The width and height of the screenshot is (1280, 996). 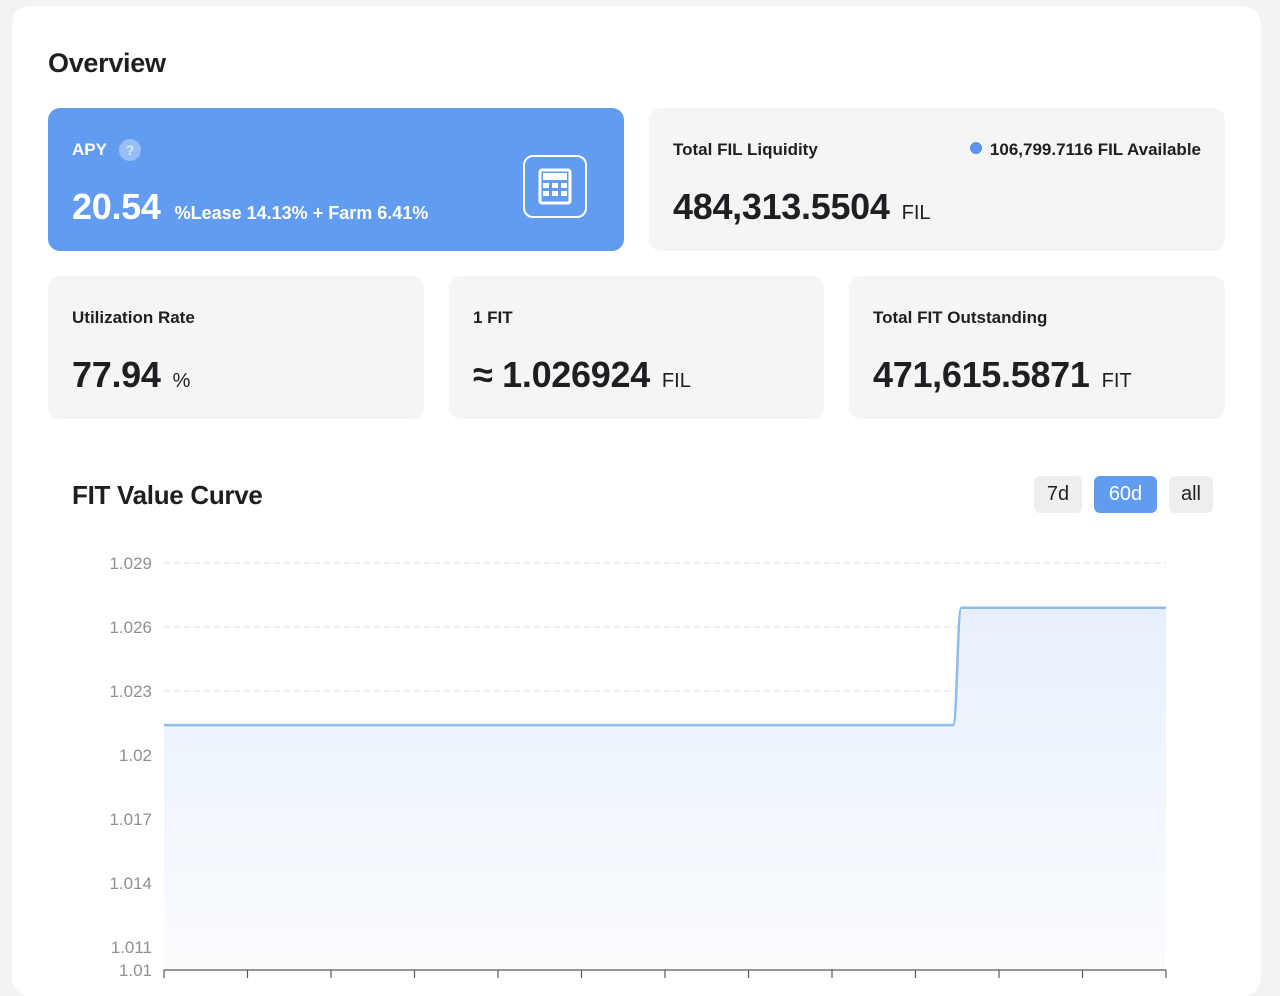 I want to click on y-tick-label: 1.029, so click(x=130, y=563).